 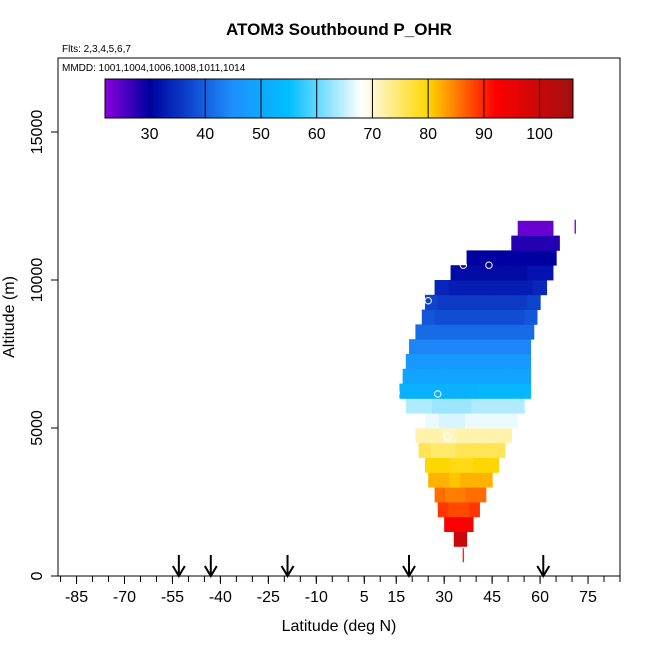 What do you see at coordinates (37, 132) in the screenshot?
I see `y-tick-label: 15000` at bounding box center [37, 132].